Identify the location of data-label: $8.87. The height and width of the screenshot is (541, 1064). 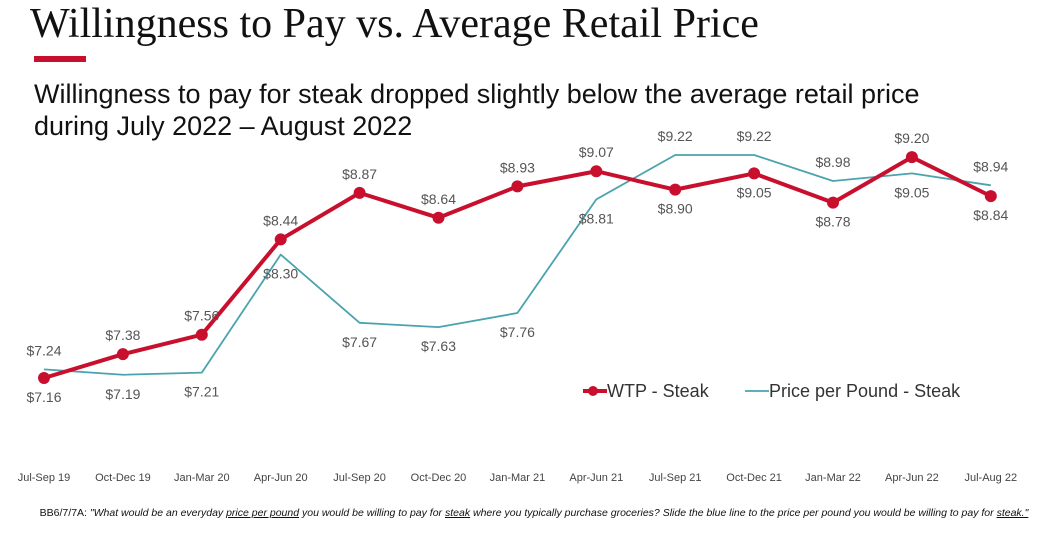
(359, 174).